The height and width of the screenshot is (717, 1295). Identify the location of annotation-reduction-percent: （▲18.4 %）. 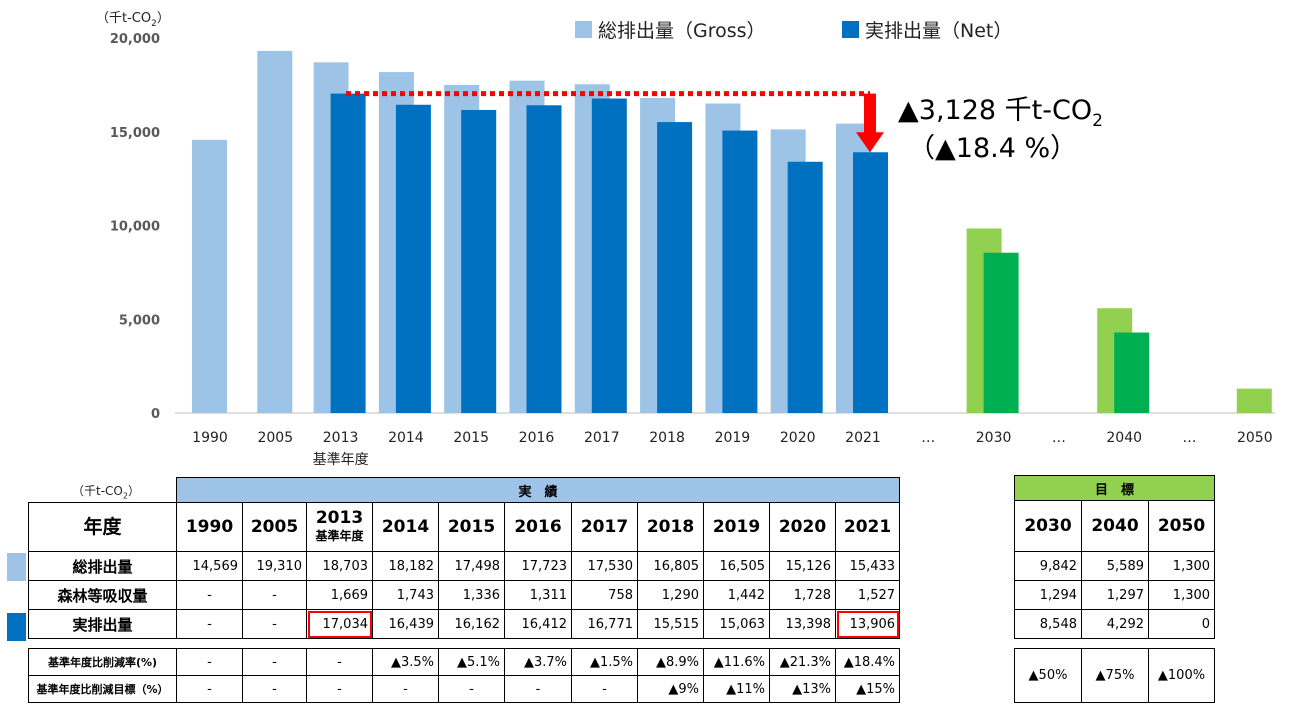
(992, 148).